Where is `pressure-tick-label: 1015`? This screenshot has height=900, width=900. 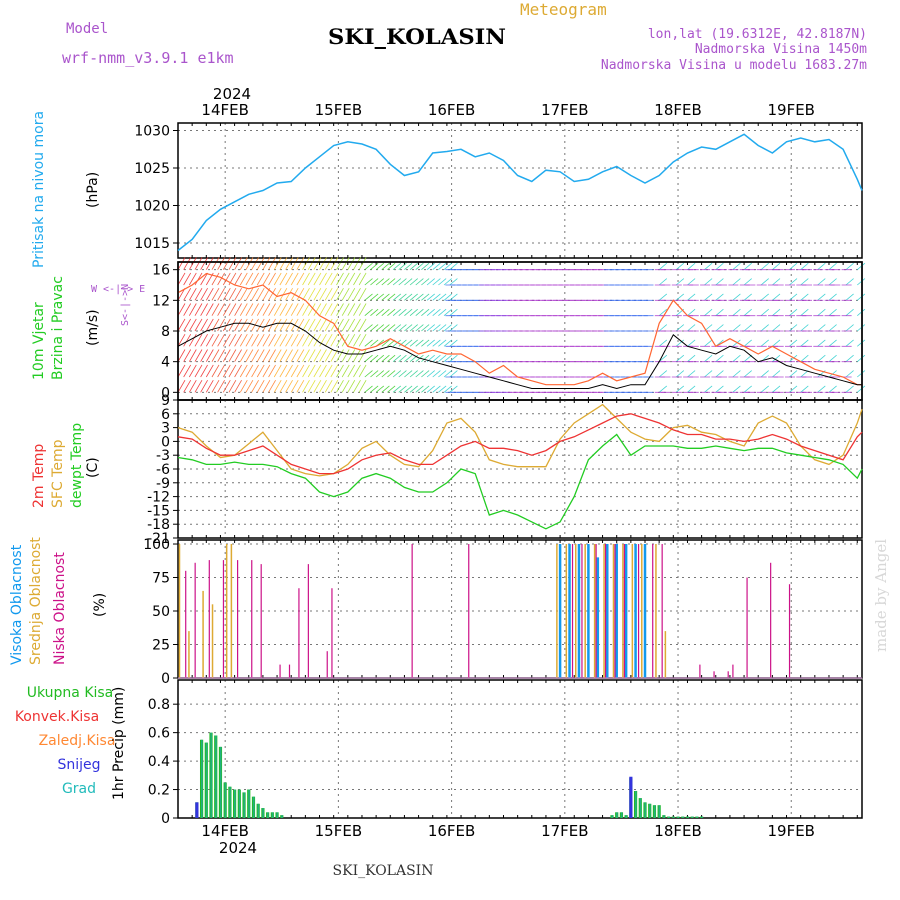
pressure-tick-label: 1015 is located at coordinates (152, 244).